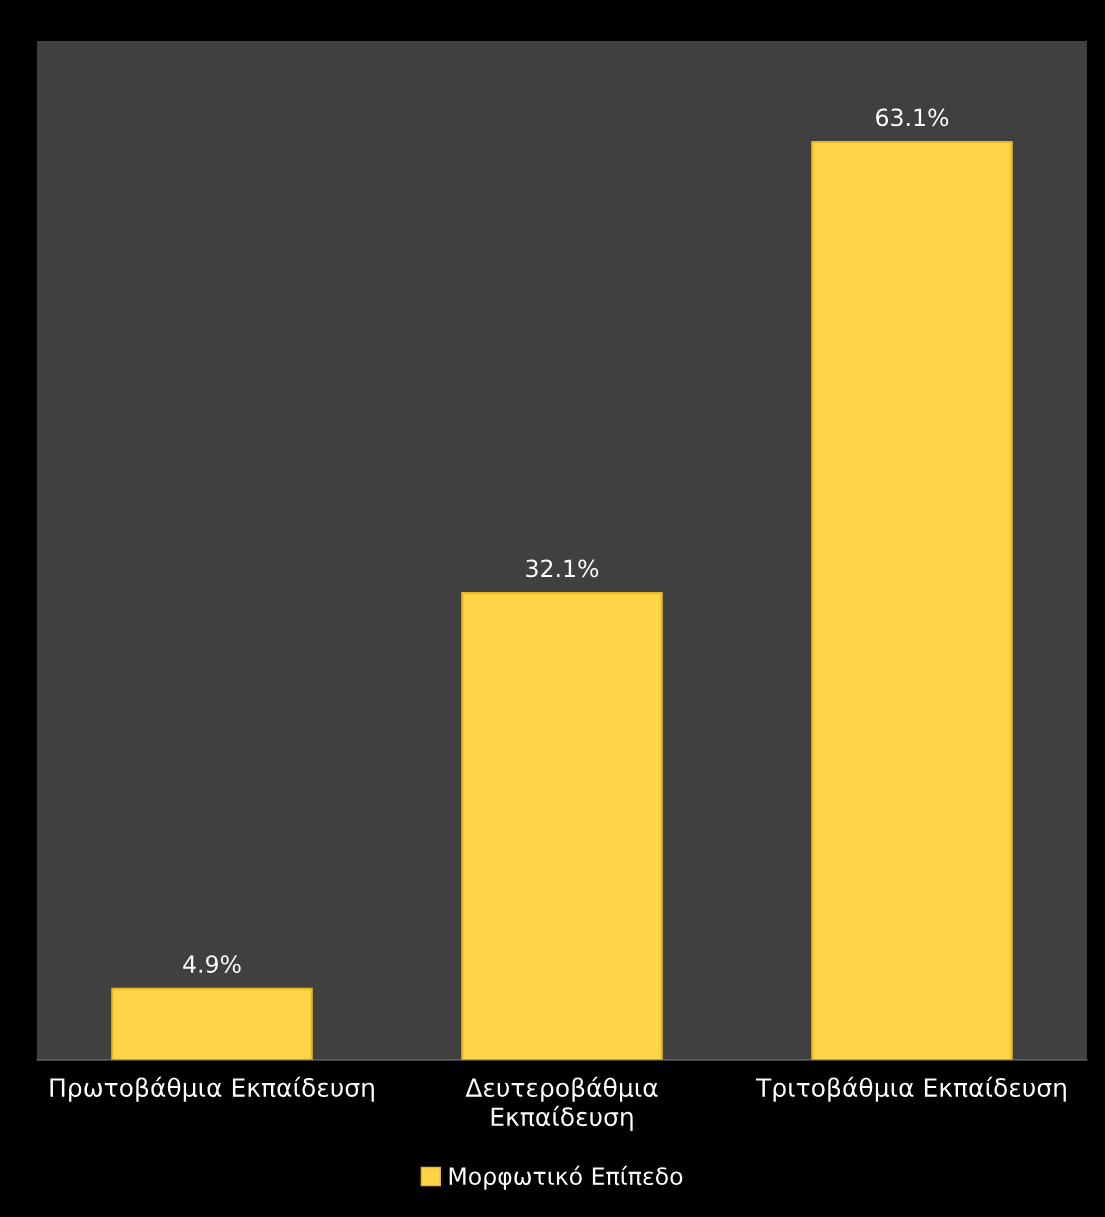 This screenshot has width=1105, height=1217. I want to click on legend-label: Μορφωτικό Επίπεδο, so click(566, 1177).